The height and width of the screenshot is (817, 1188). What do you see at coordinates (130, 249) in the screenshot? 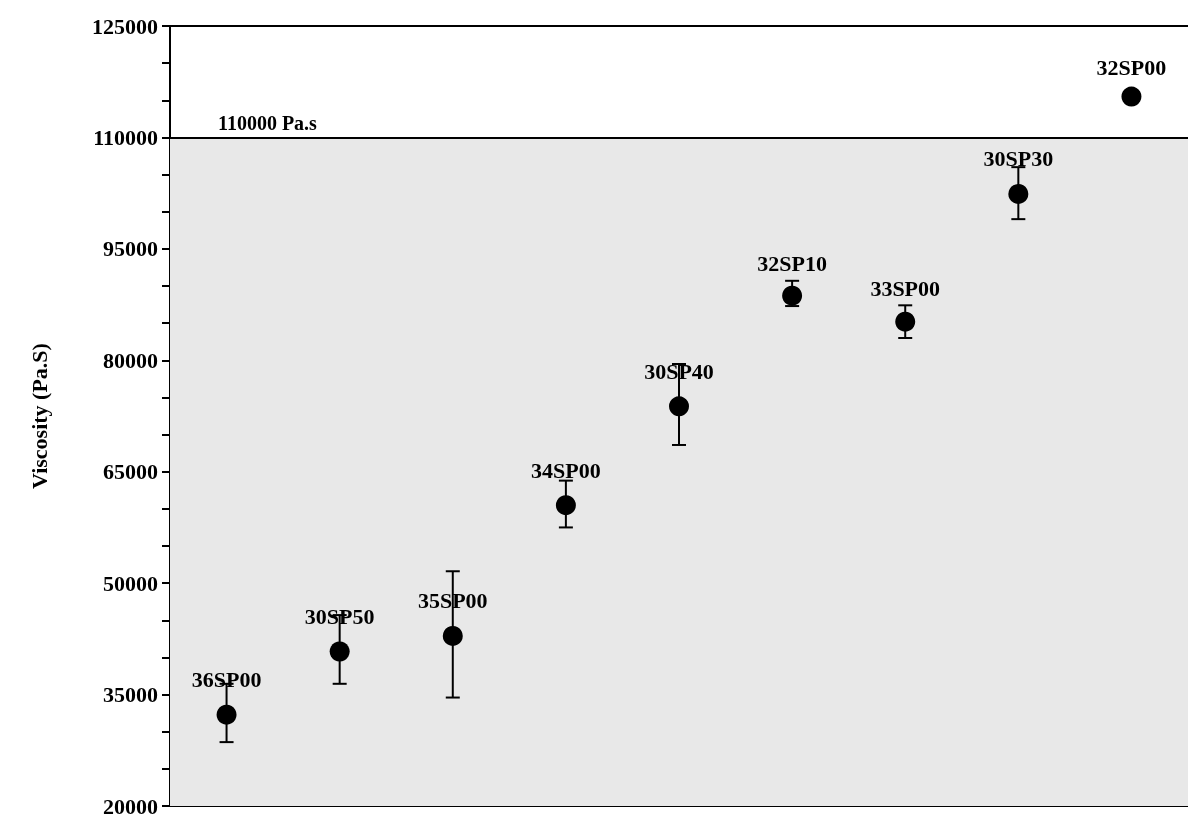
I see `y-tick-label: 95000` at bounding box center [130, 249].